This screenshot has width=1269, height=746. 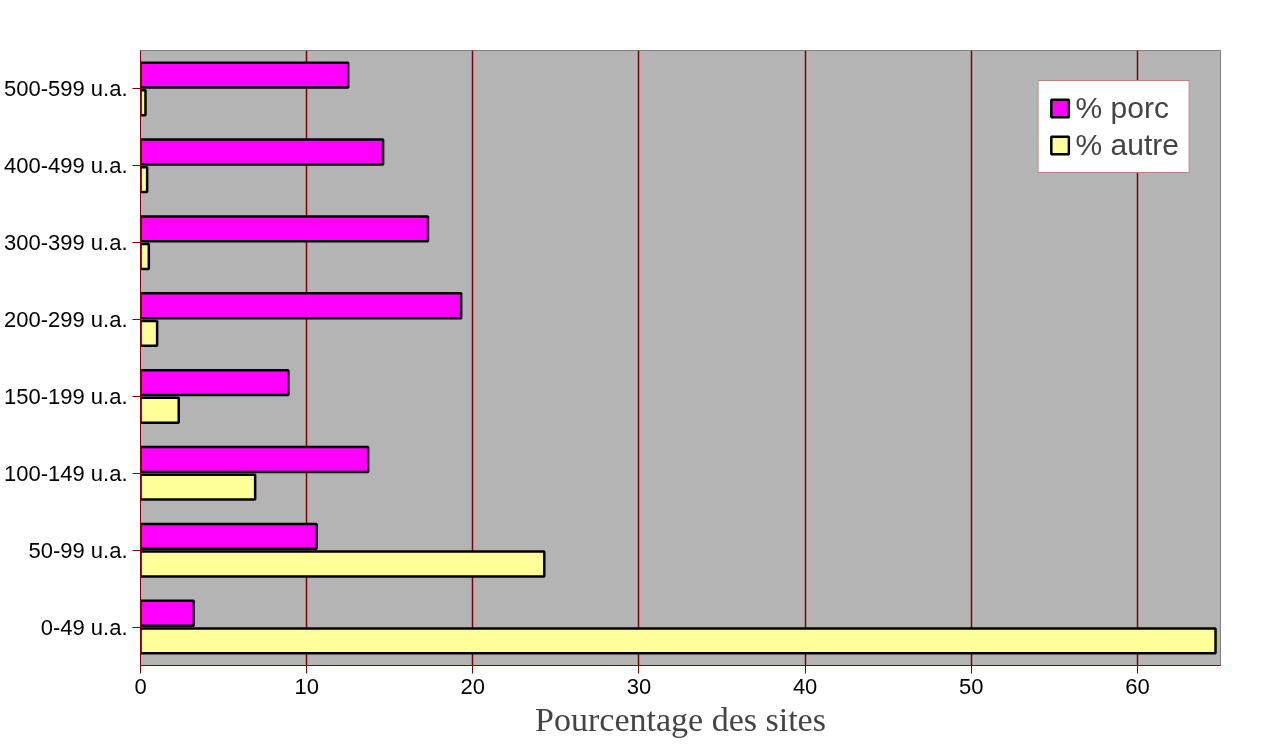 I want to click on y-tick-label: 500-599 u.a., so click(x=65, y=89).